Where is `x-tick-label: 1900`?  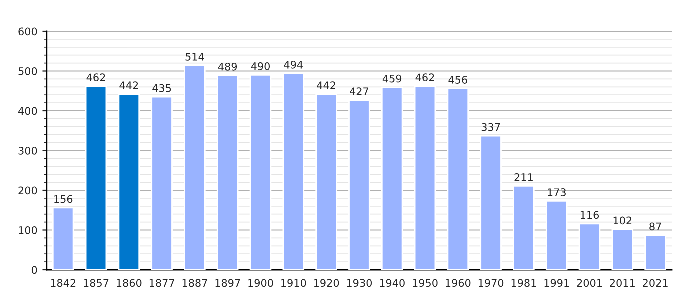 x-tick-label: 1900 is located at coordinates (261, 283).